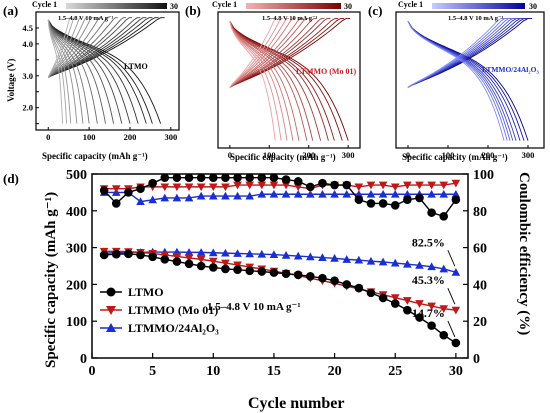 The image size is (550, 413). What do you see at coordinates (428, 280) in the screenshot?
I see `retention-label: 45.3%` at bounding box center [428, 280].